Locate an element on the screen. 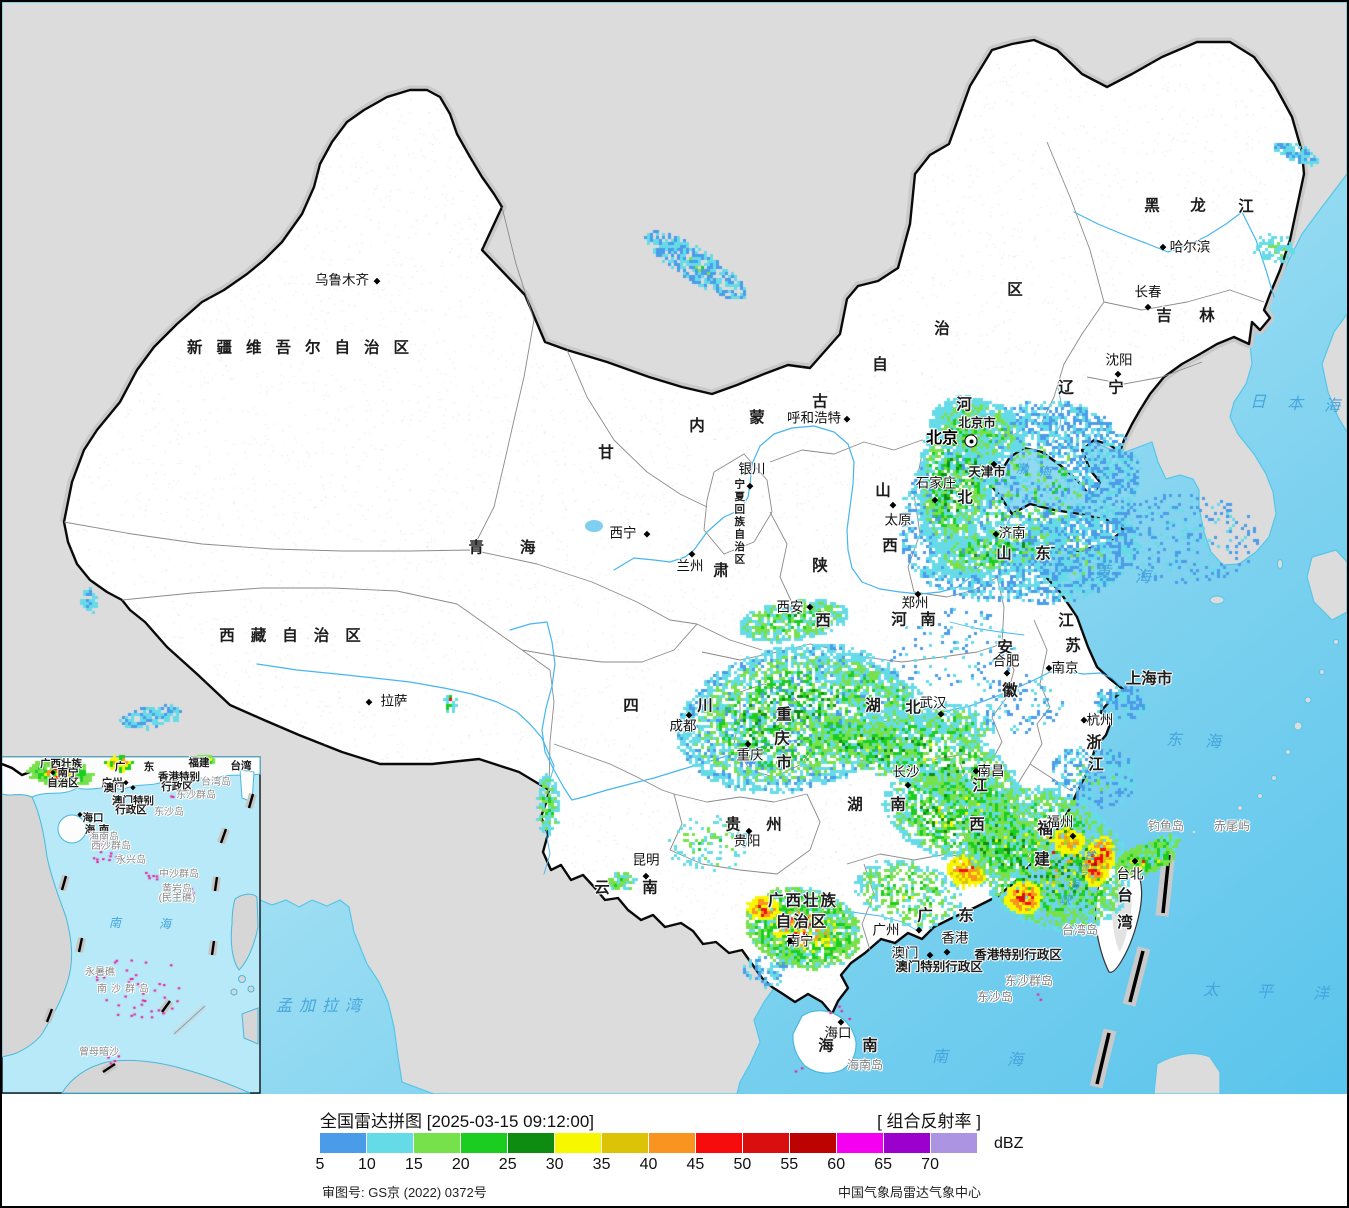  map-label: 澳门特别行政区 is located at coordinates (939, 966).